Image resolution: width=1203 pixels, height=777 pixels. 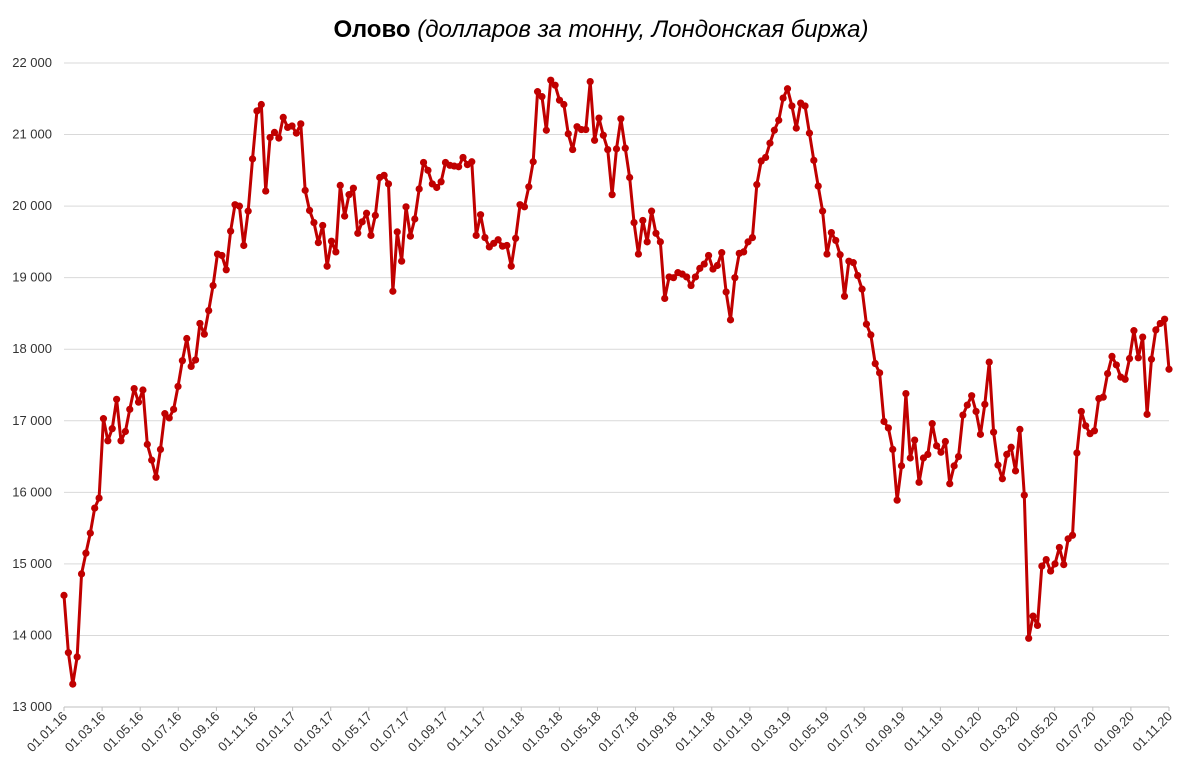 I want to click on x-tick-label: 01.11.20, so click(x=1152, y=732).